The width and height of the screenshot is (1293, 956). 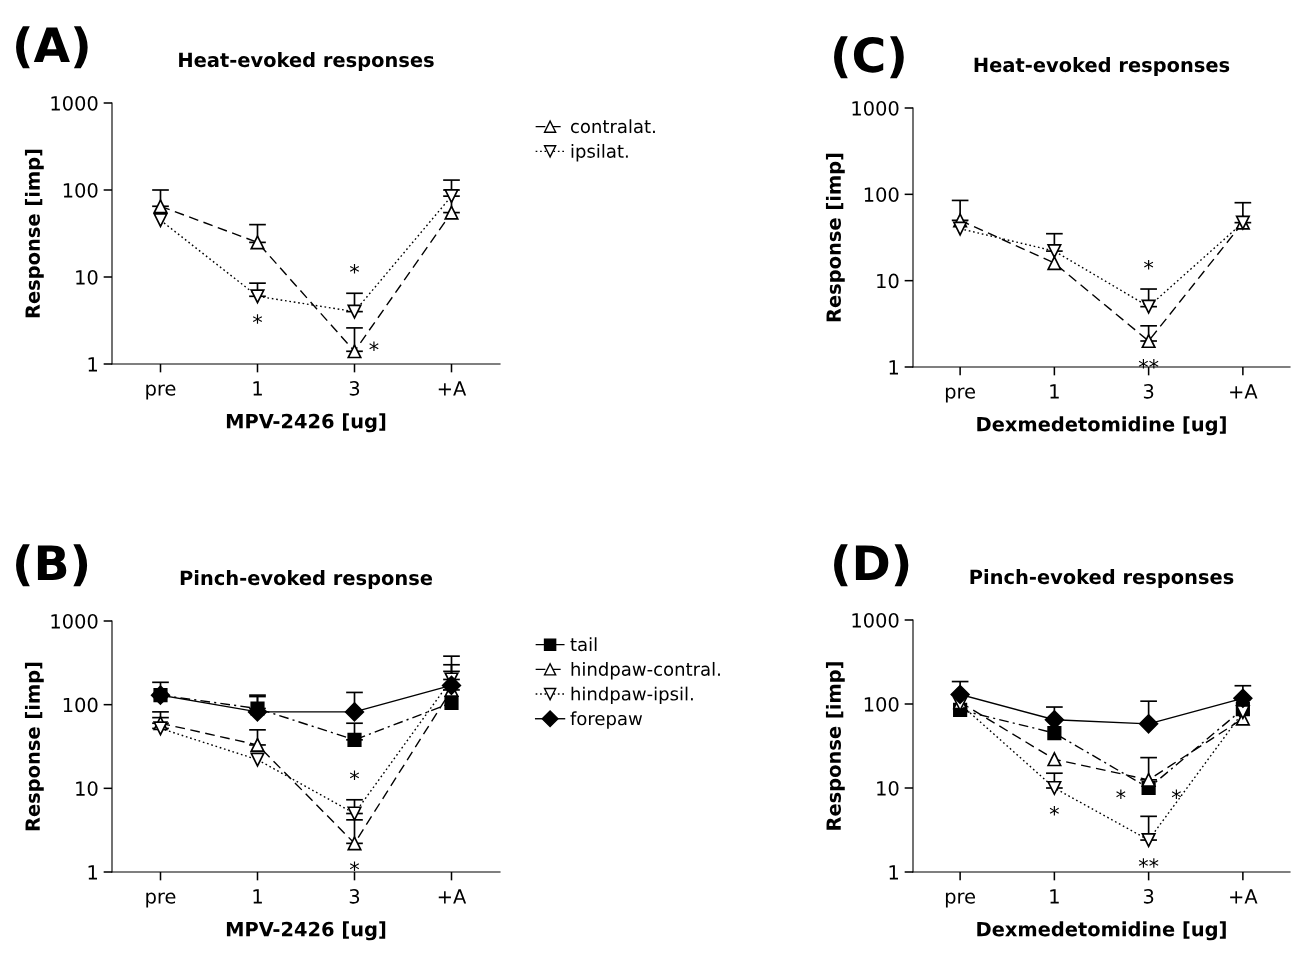 What do you see at coordinates (612, 126) in the screenshot?
I see `legend-label: contralat.` at bounding box center [612, 126].